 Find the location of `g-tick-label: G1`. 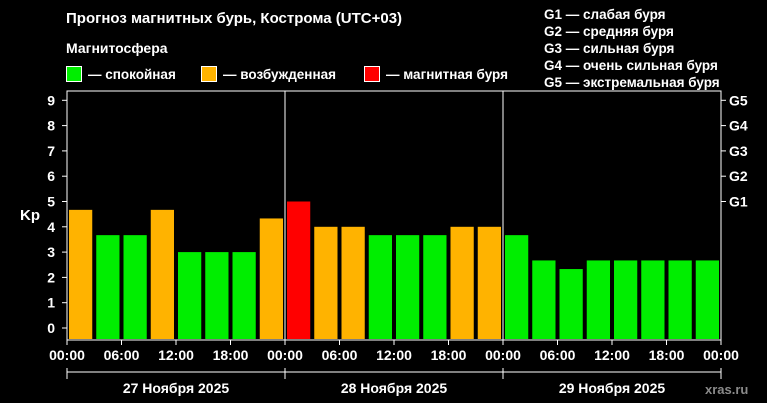

g-tick-label: G1 is located at coordinates (738, 202).